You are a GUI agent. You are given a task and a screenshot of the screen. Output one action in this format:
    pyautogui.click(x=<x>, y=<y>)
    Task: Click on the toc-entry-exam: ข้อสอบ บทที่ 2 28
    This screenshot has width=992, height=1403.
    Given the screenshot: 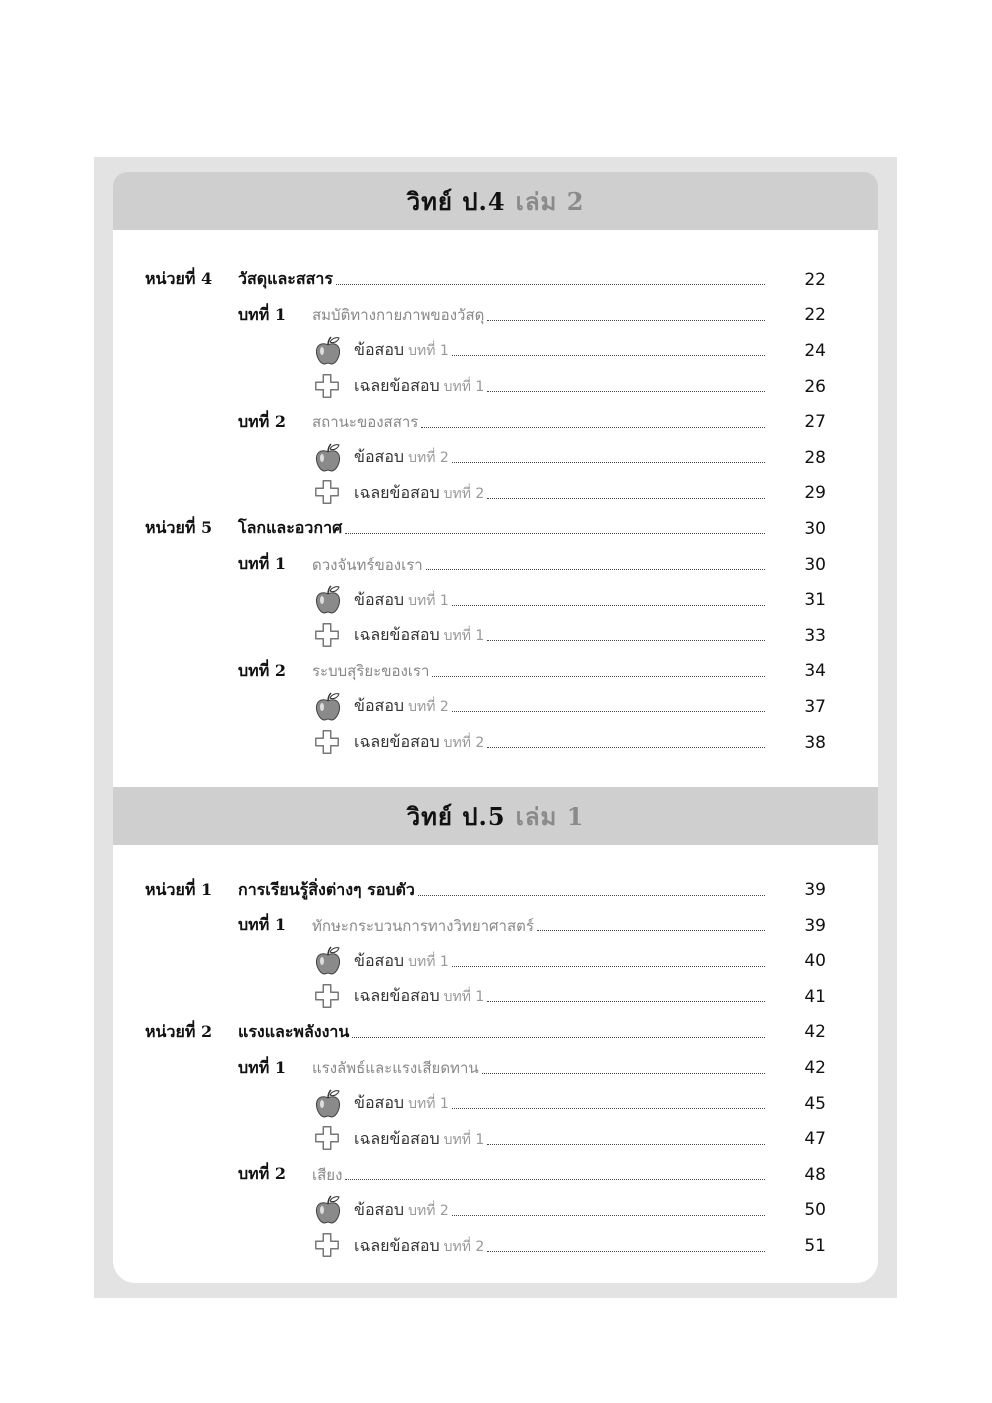 What is the action you would take?
    pyautogui.click(x=495, y=458)
    